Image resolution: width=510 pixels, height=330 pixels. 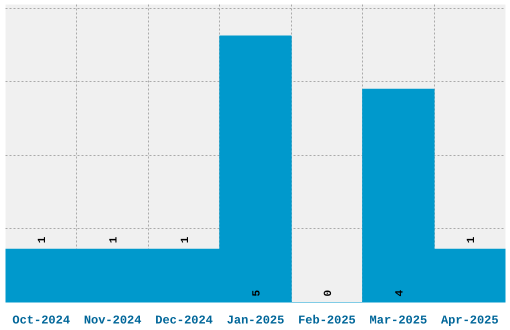 What do you see at coordinates (399, 321) in the screenshot?
I see `x-tick-label: Mar-2025` at bounding box center [399, 321].